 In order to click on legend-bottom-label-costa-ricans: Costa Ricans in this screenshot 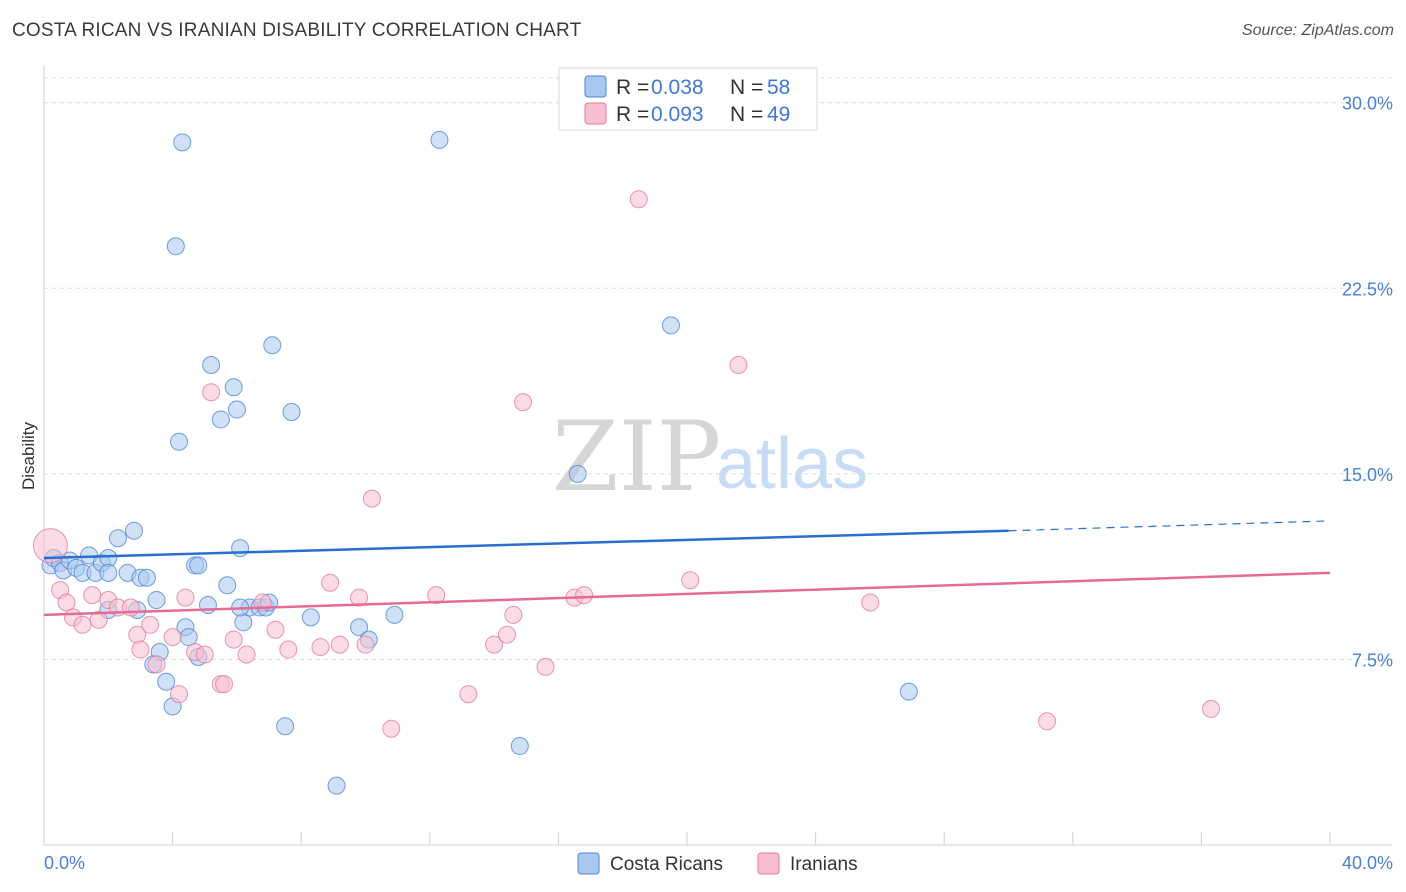, I will do `click(666, 864)`.